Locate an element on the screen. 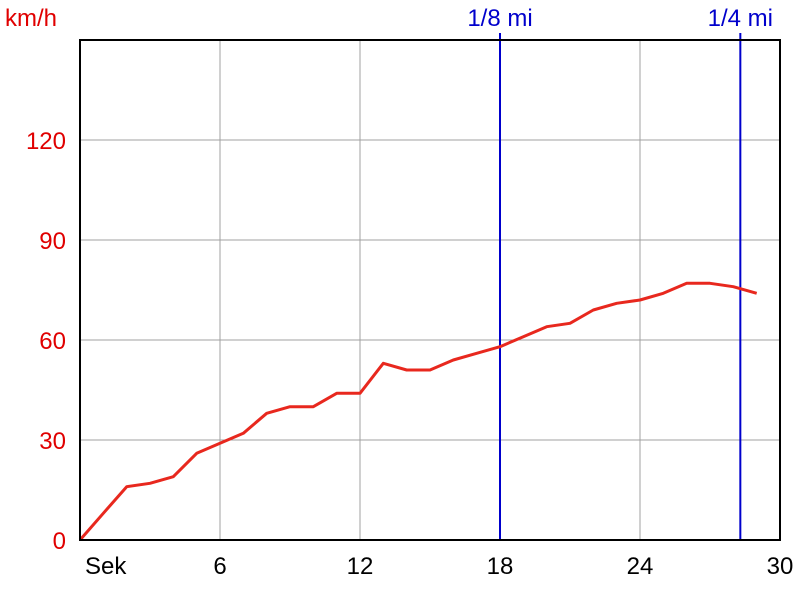 The height and width of the screenshot is (600, 800). x-tick-labels: 6 12 18 24 30 is located at coordinates (503, 566).